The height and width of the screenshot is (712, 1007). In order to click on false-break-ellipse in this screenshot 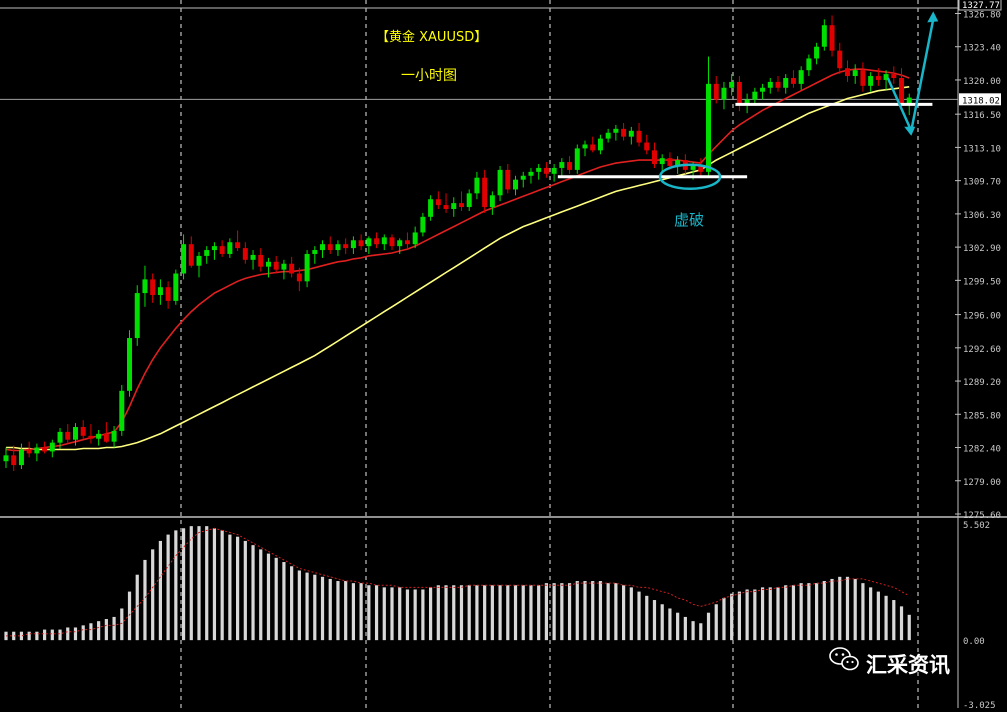, I will do `click(690, 177)`.